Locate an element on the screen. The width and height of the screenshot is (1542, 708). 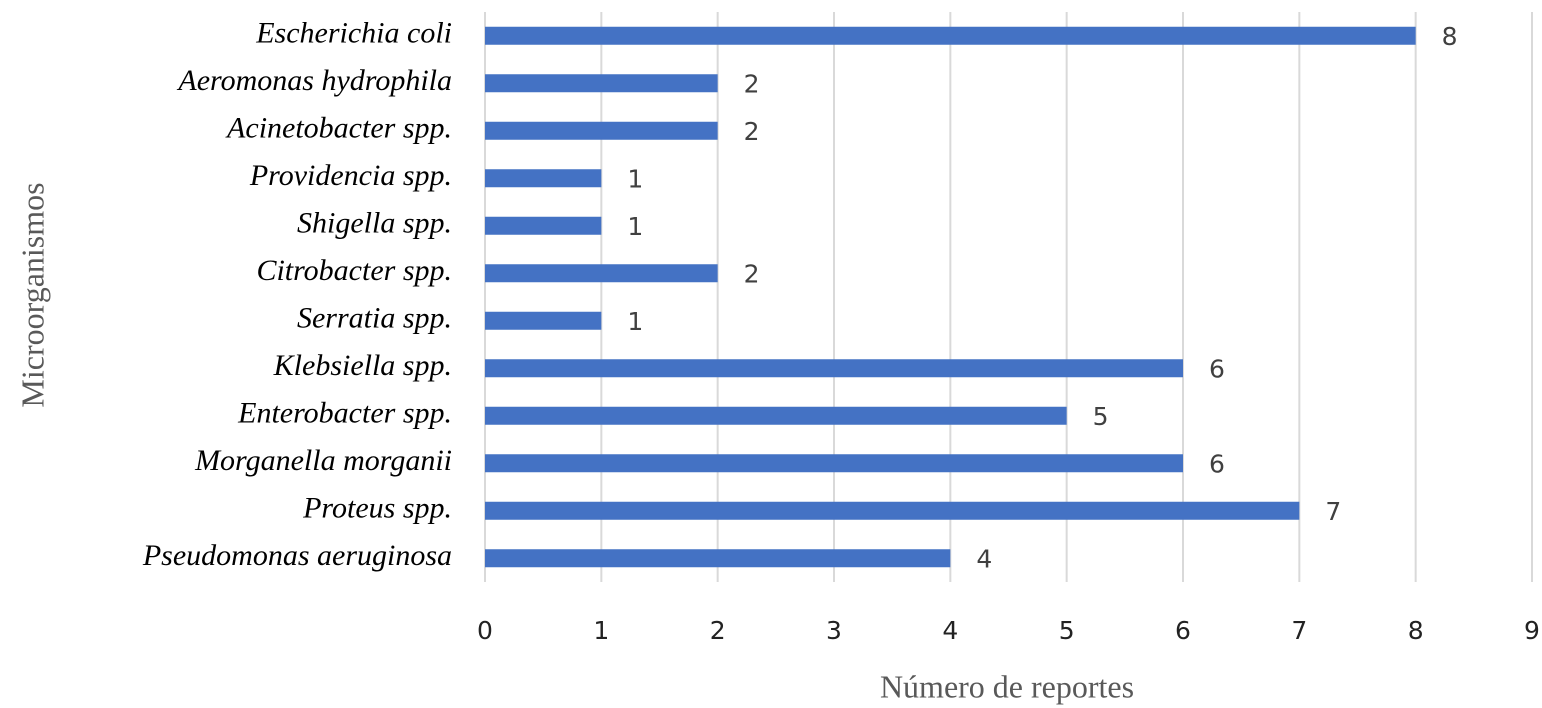
y-tick-label: Proteus spp. is located at coordinates (377, 508).